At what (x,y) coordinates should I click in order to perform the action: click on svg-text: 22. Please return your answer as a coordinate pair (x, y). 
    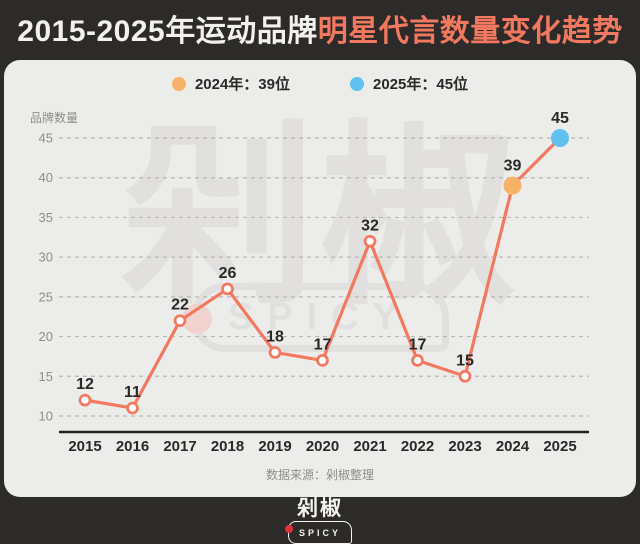
    Looking at the image, I should click on (180, 305).